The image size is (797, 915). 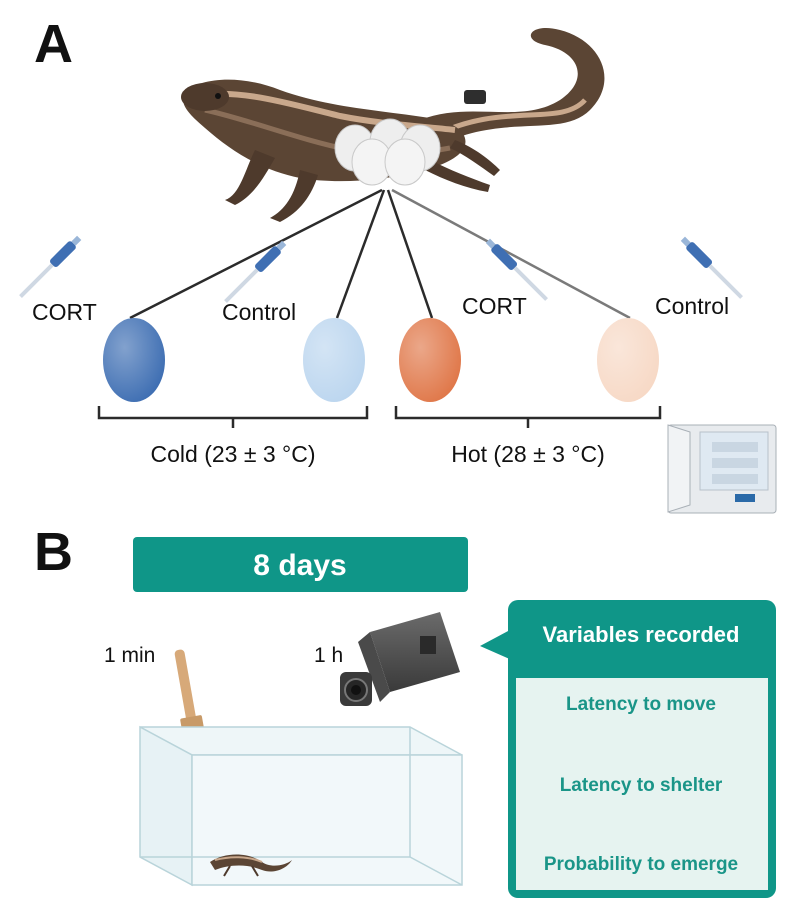 What do you see at coordinates (233, 454) in the screenshot?
I see `group-label-cold: Cold (23 ± 3 °C)` at bounding box center [233, 454].